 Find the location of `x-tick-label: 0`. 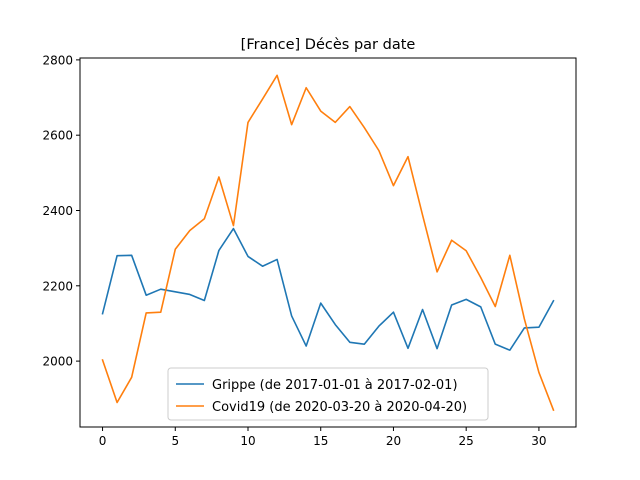

x-tick-label: 0 is located at coordinates (103, 441).